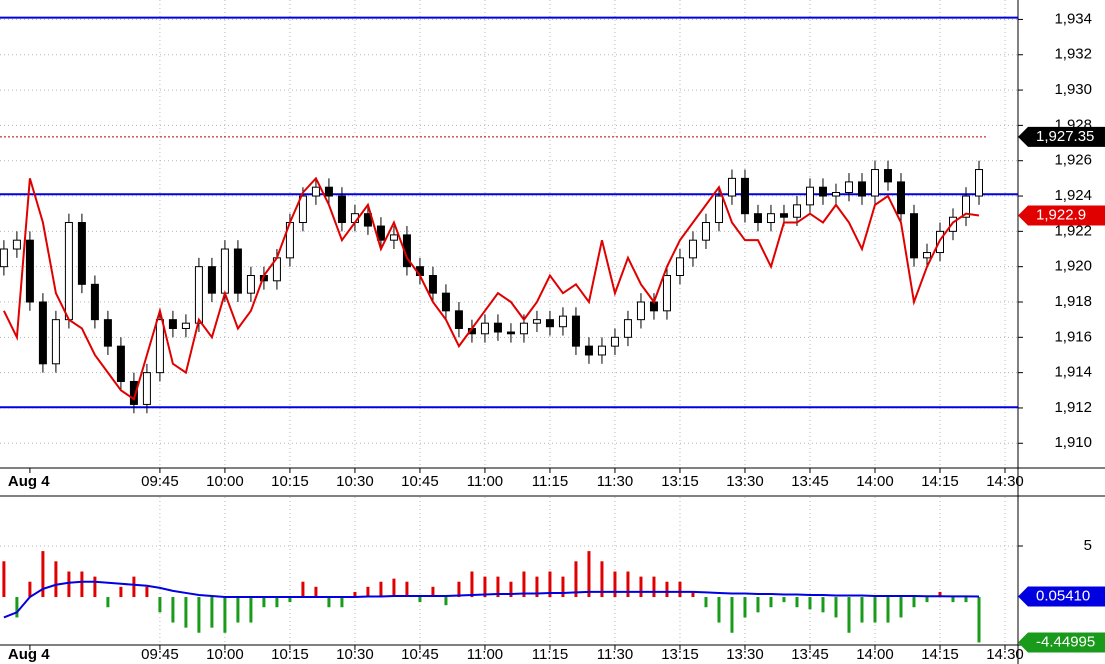  What do you see at coordinates (550, 654) in the screenshot?
I see `x-tick-label: 11:15` at bounding box center [550, 654].